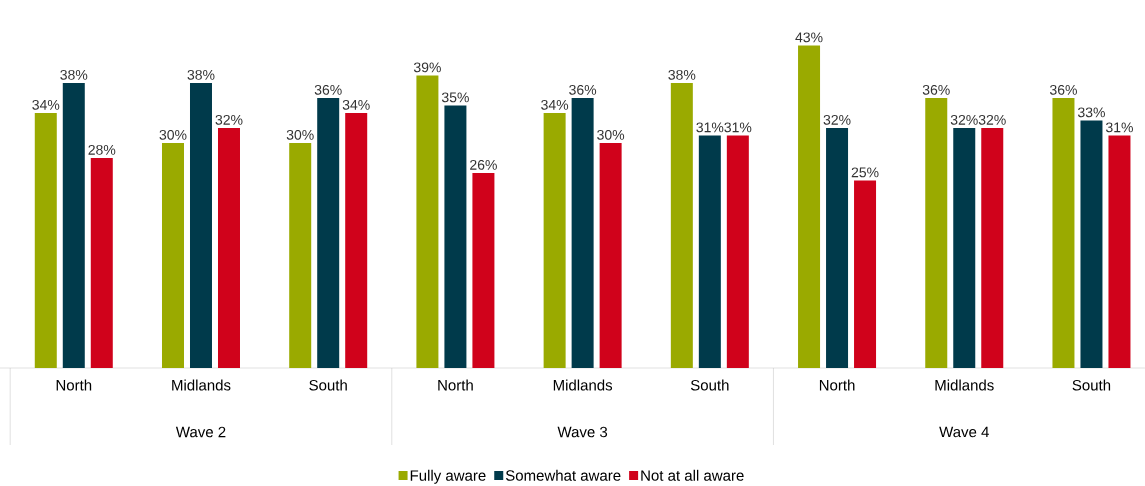 Image resolution: width=1145 pixels, height=486 pixels. What do you see at coordinates (483, 164) in the screenshot?
I see `data-label: 26%` at bounding box center [483, 164].